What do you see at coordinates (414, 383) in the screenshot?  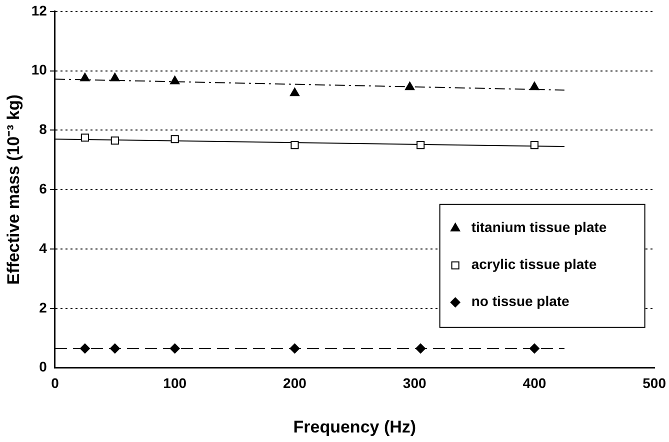 I see `x-tick-label: 300` at bounding box center [414, 383].